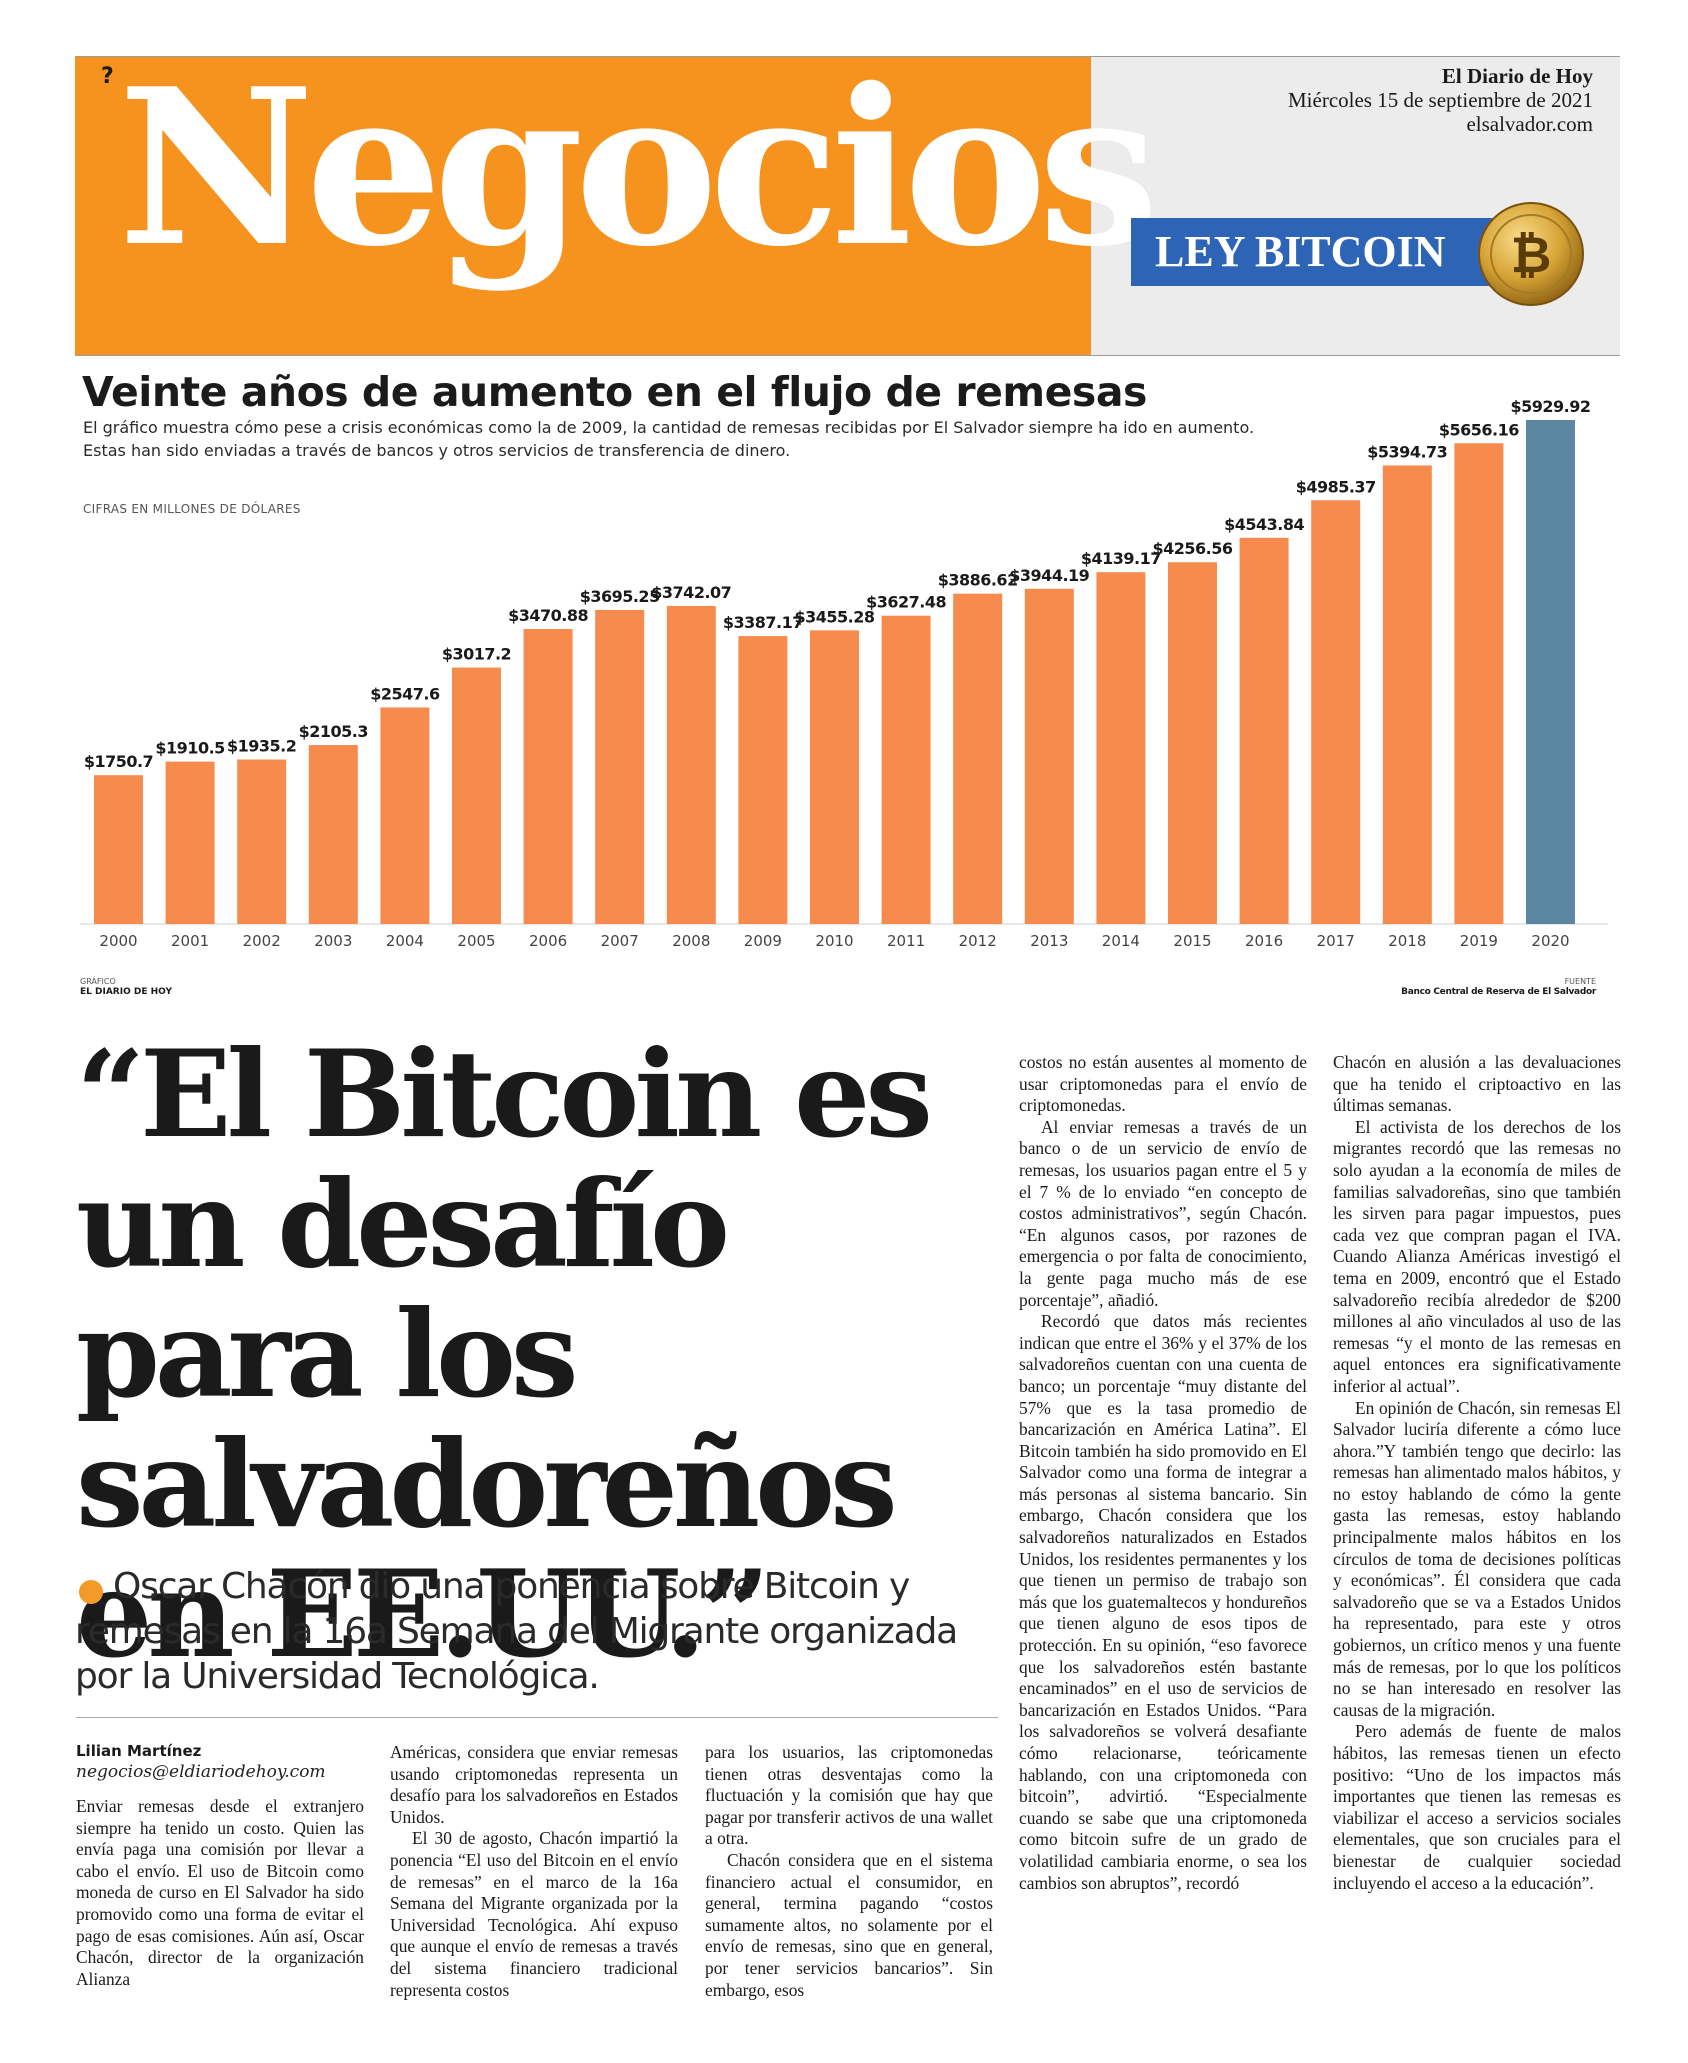 This screenshot has width=1688, height=2063. I want to click on subhead-rule, so click(537, 1717).